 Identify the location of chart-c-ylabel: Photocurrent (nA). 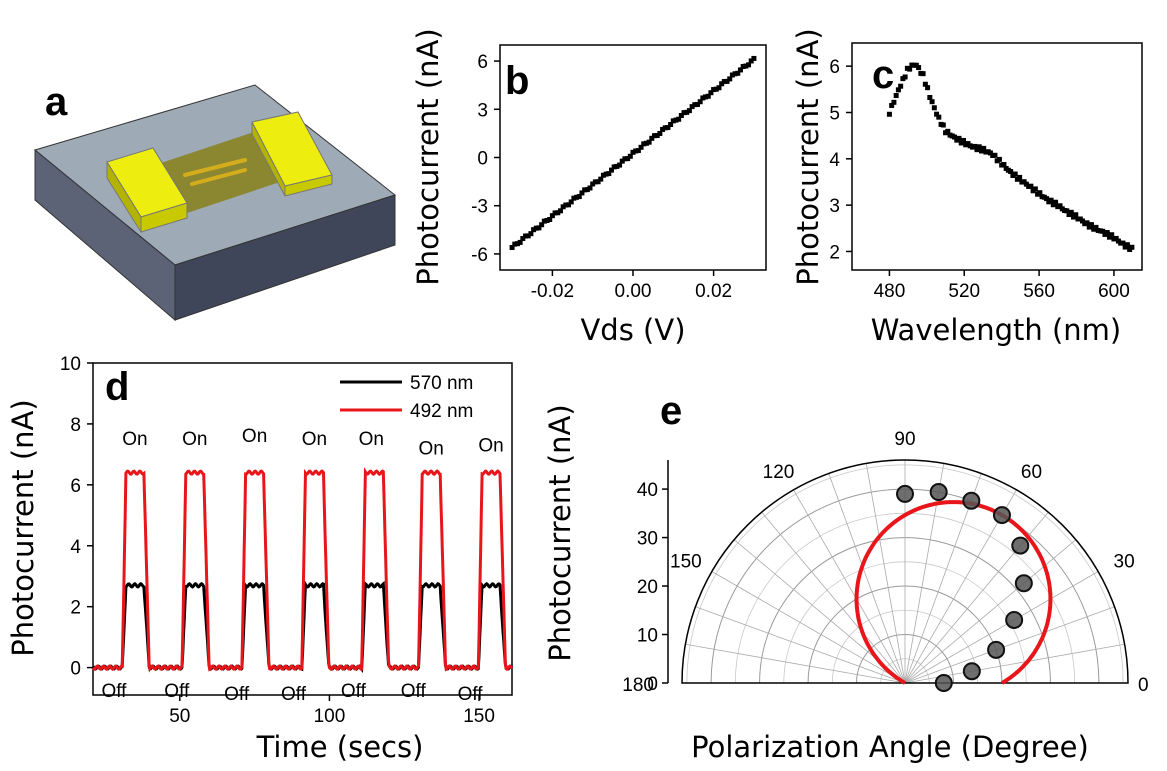
(808, 156).